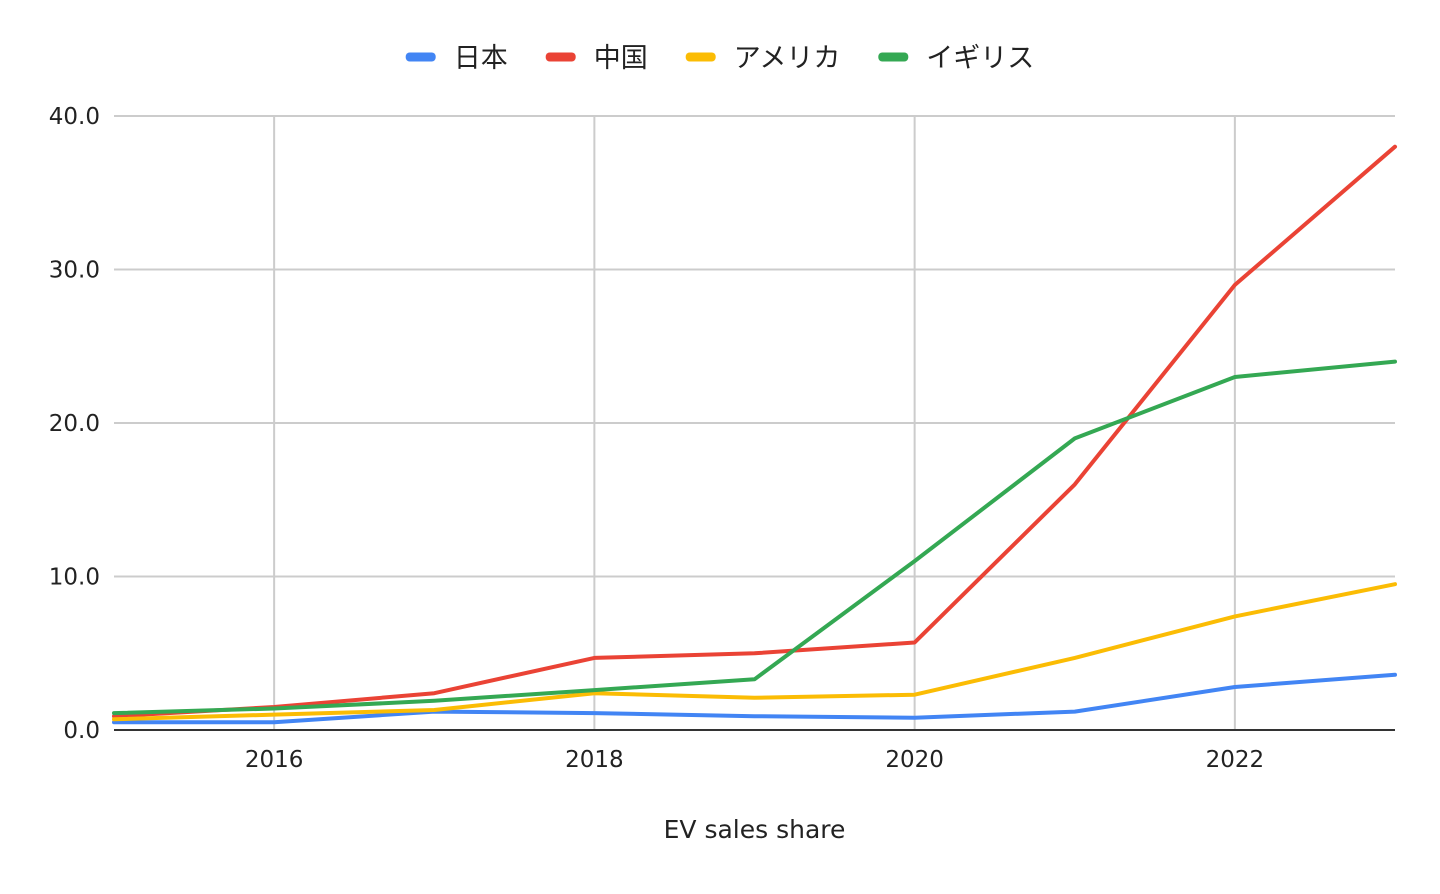 The height and width of the screenshot is (894, 1440). Describe the element at coordinates (74, 271) in the screenshot. I see `y-tick-label: 30.0` at that location.